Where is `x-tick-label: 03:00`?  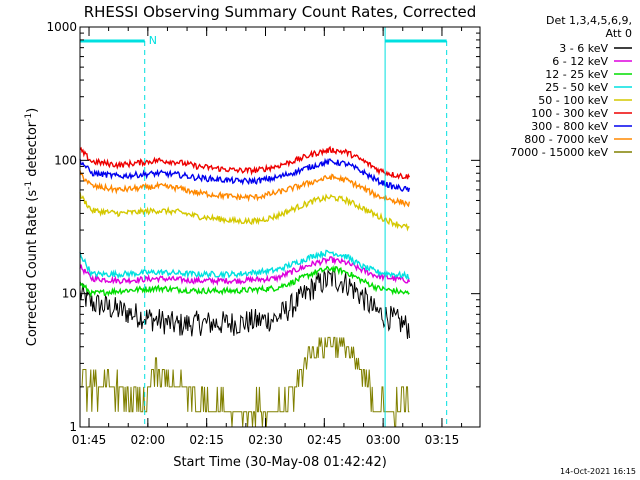 x-tick-label: 03:00 is located at coordinates (383, 440).